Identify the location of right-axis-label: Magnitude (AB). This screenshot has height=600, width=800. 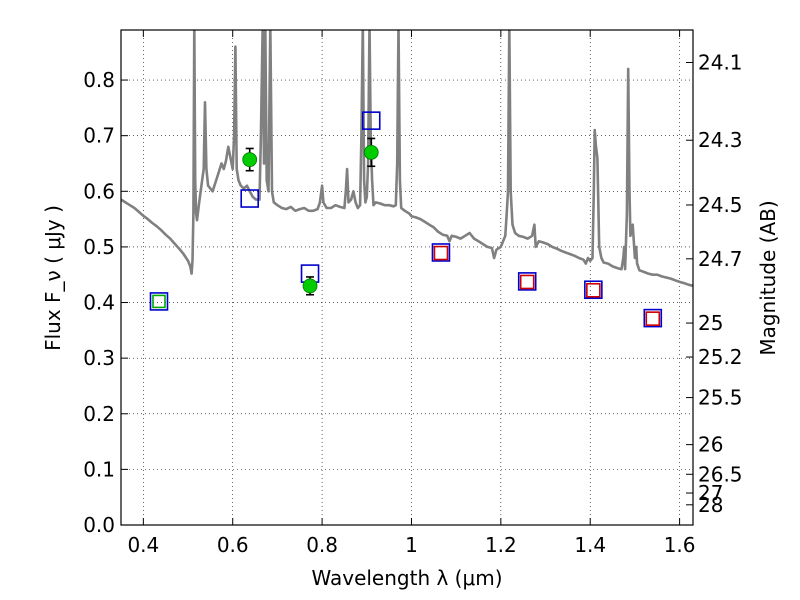
(768, 277).